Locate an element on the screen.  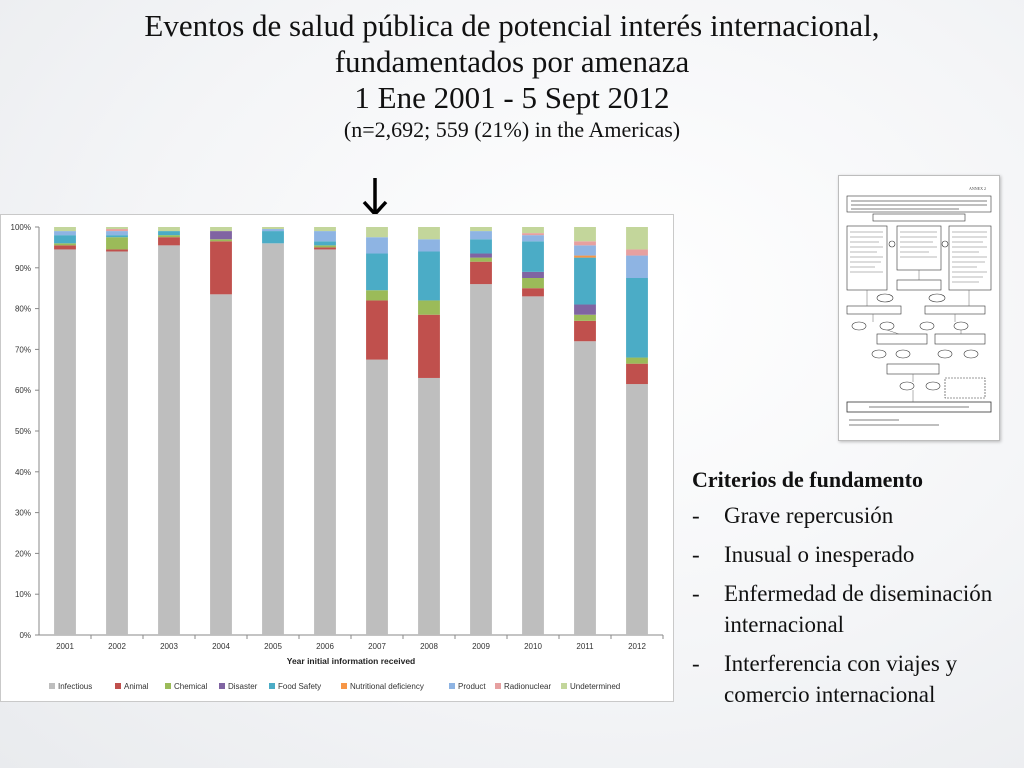
criteria-text: Grave repercusión is located at coordinates (809, 515).